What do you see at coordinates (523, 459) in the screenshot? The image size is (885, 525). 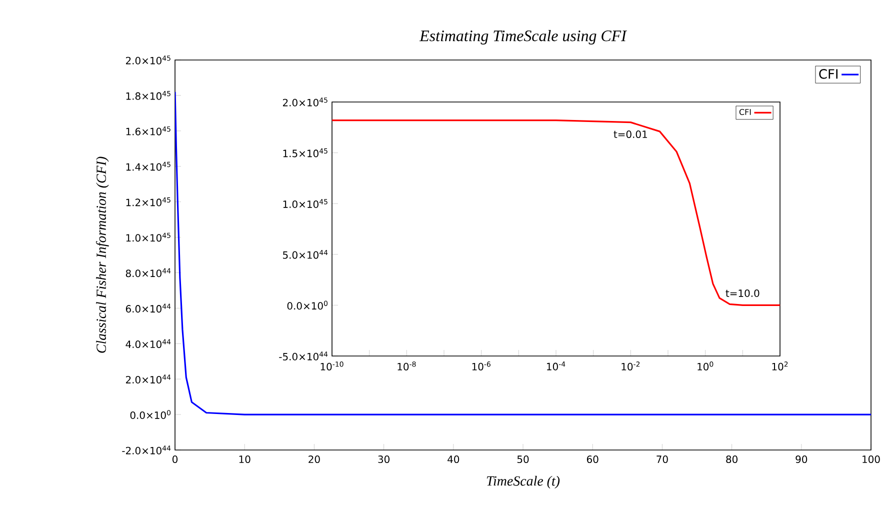 I see `x-tick-label: 50` at bounding box center [523, 459].